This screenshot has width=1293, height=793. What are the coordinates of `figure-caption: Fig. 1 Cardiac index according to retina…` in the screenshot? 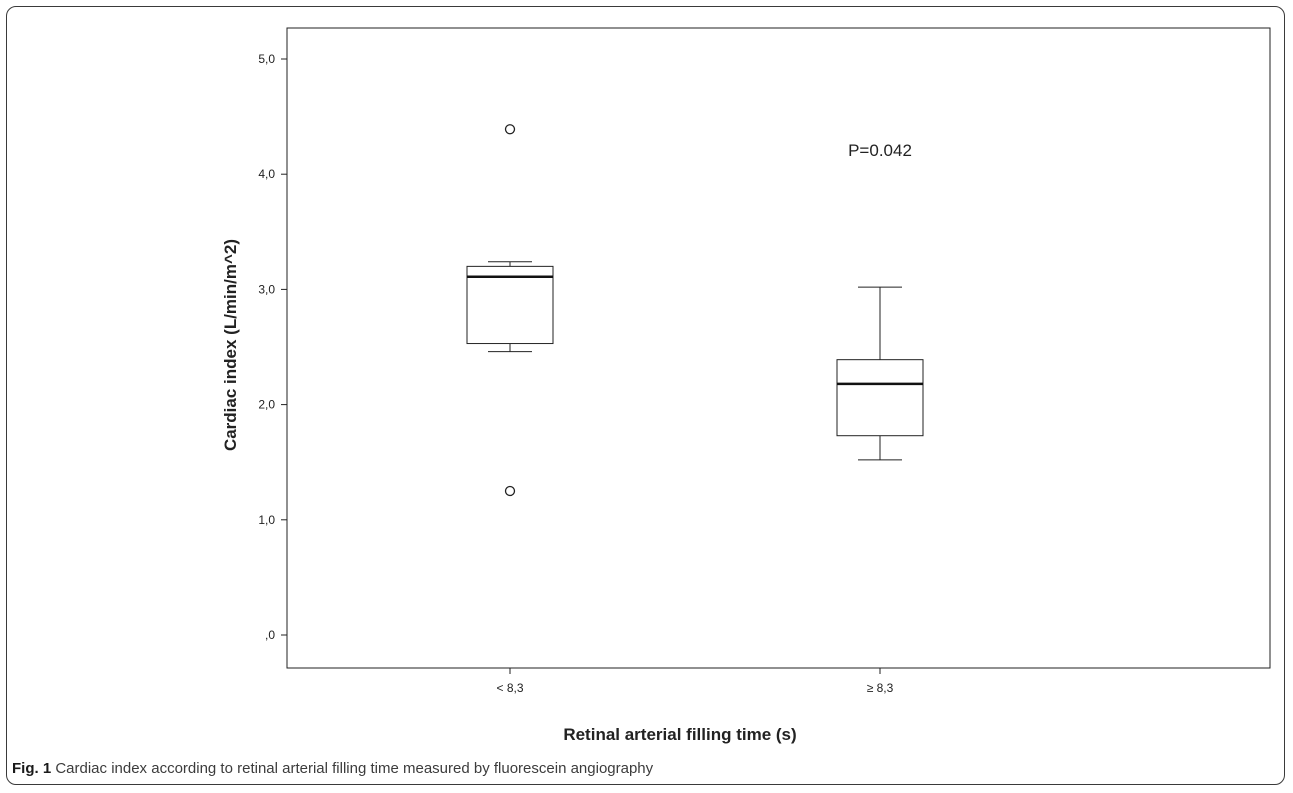 It's located at (332, 768).